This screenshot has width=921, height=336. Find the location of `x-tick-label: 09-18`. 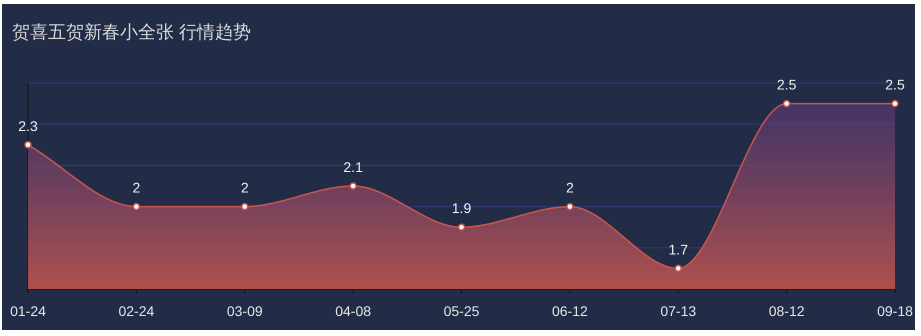

x-tick-label: 09-18 is located at coordinates (895, 311).